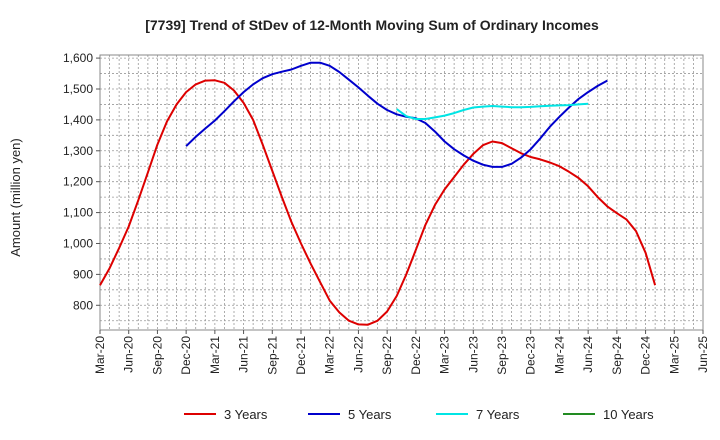  I want to click on x-tick-label: Sep-21, so click(272, 355).